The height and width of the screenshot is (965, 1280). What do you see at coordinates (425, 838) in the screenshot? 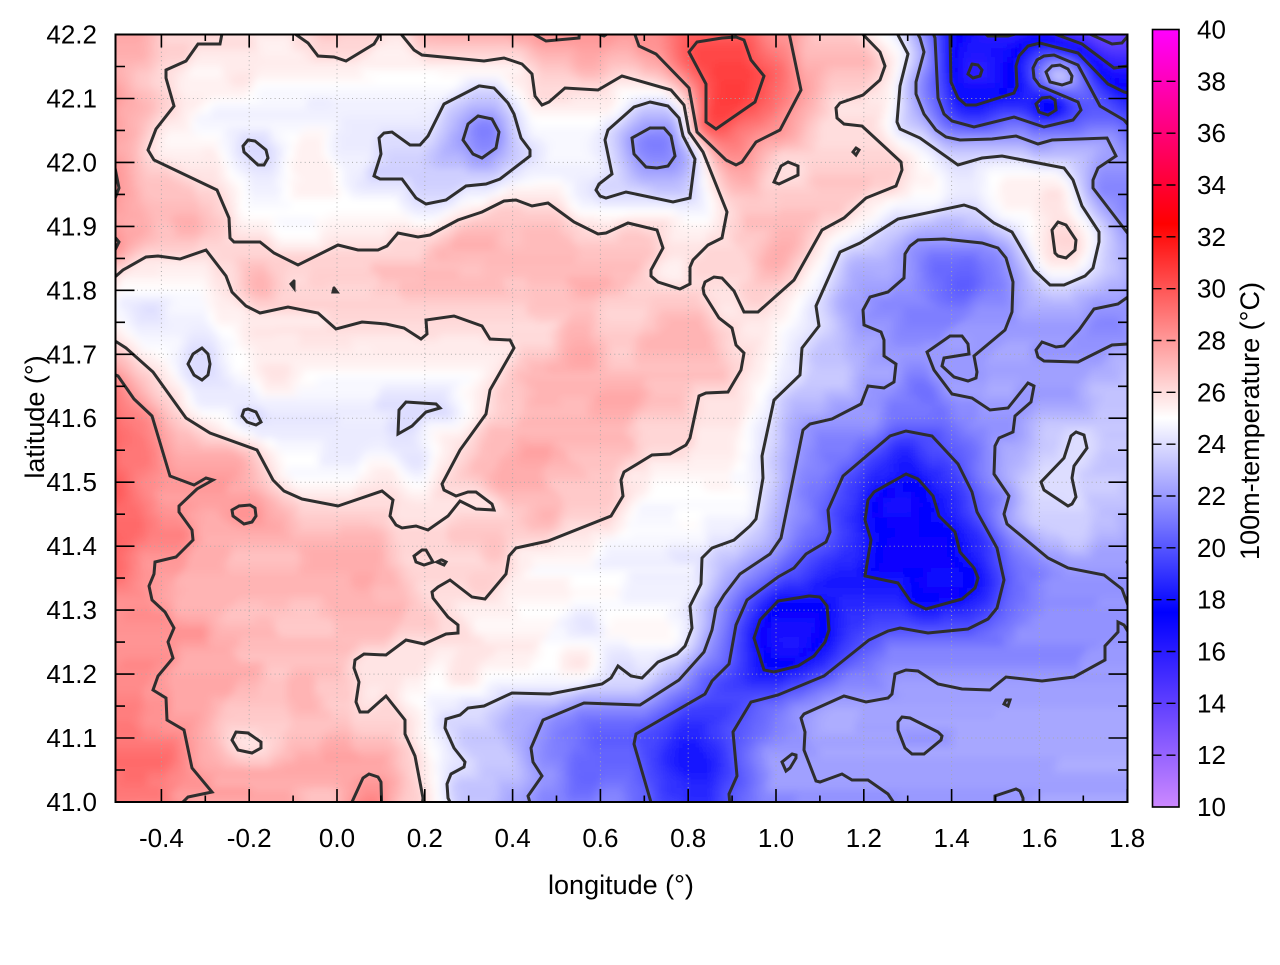
I see `svg-text: 0.2` at bounding box center [425, 838].